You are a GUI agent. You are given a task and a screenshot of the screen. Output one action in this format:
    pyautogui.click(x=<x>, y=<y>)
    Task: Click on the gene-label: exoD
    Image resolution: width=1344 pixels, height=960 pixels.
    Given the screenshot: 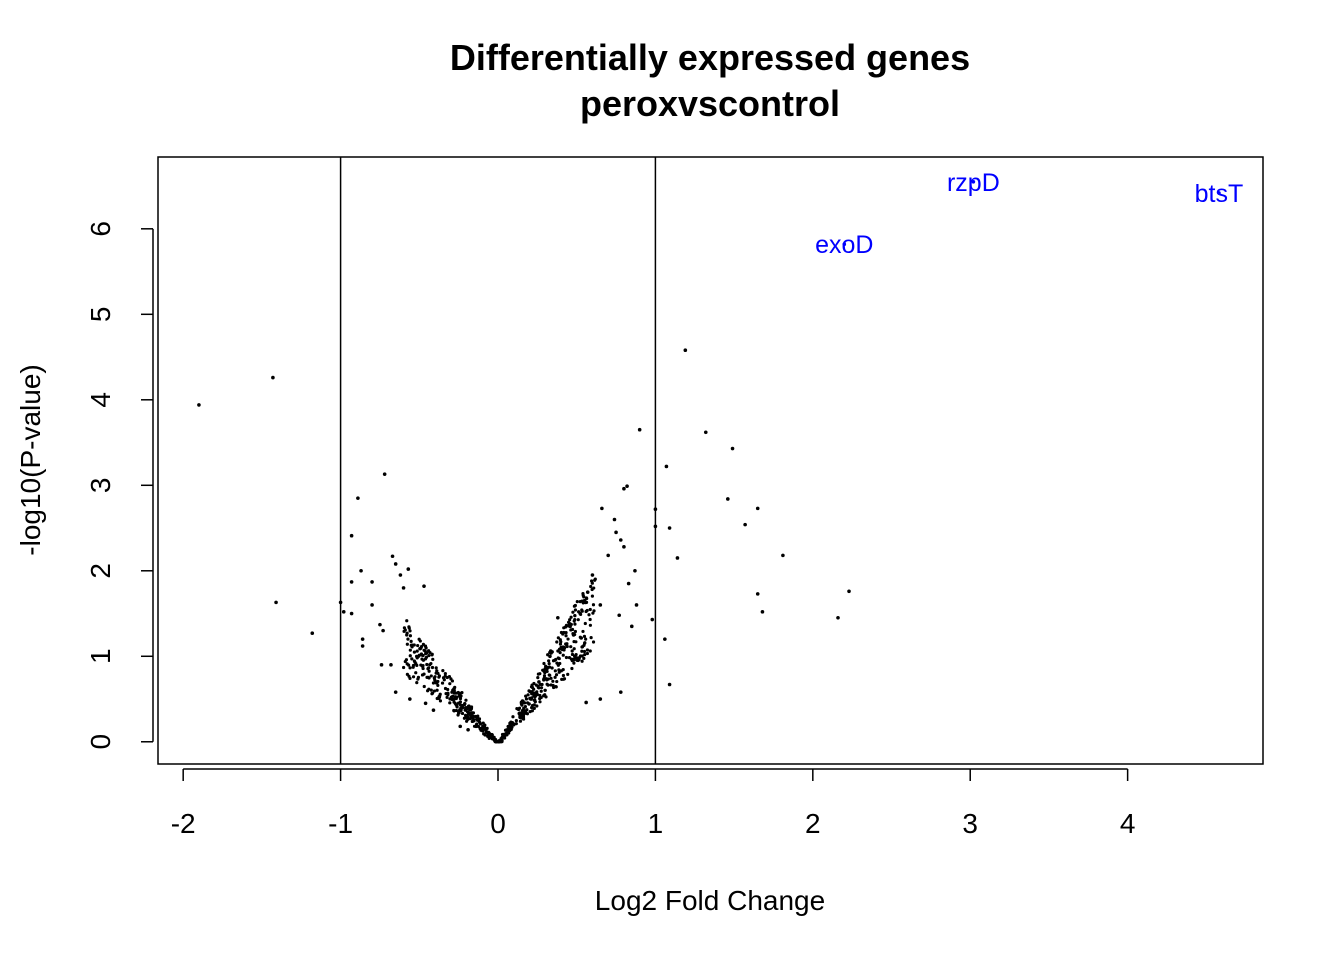 What is the action you would take?
    pyautogui.click(x=844, y=245)
    